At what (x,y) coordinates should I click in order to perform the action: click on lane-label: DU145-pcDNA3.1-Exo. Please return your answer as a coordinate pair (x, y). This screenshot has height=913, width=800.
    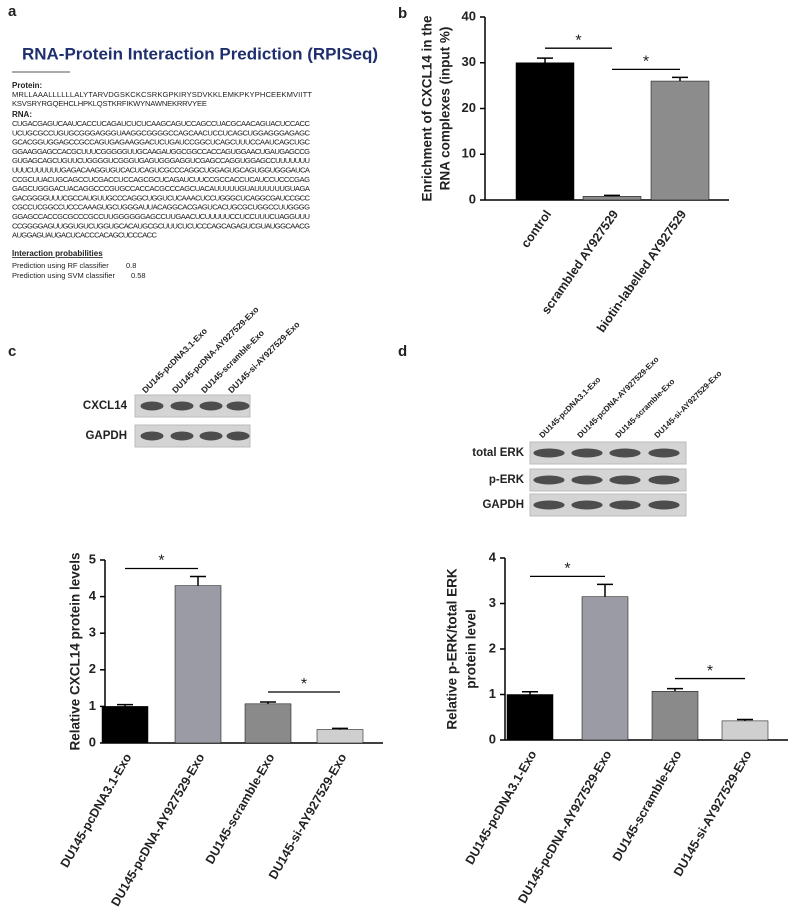
    Looking at the image, I should click on (570, 407).